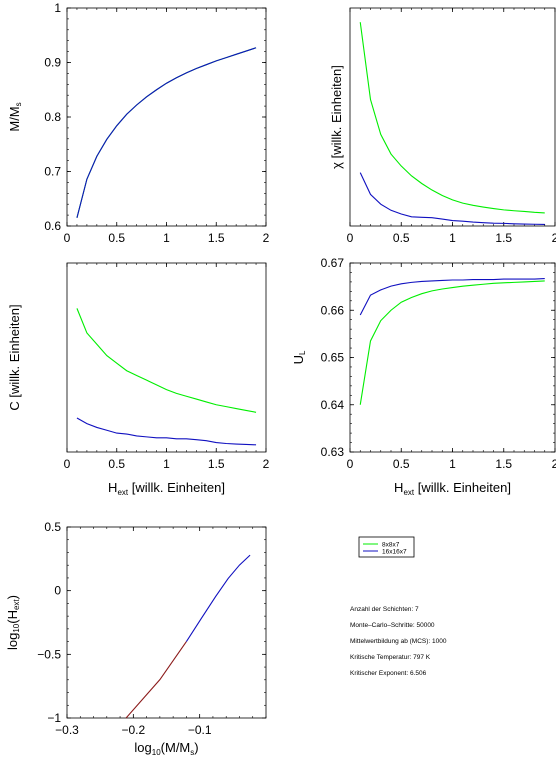 Image resolution: width=556 pixels, height=757 pixels. Describe the element at coordinates (49, 654) in the screenshot. I see `y-tick-label: −0.5` at that location.